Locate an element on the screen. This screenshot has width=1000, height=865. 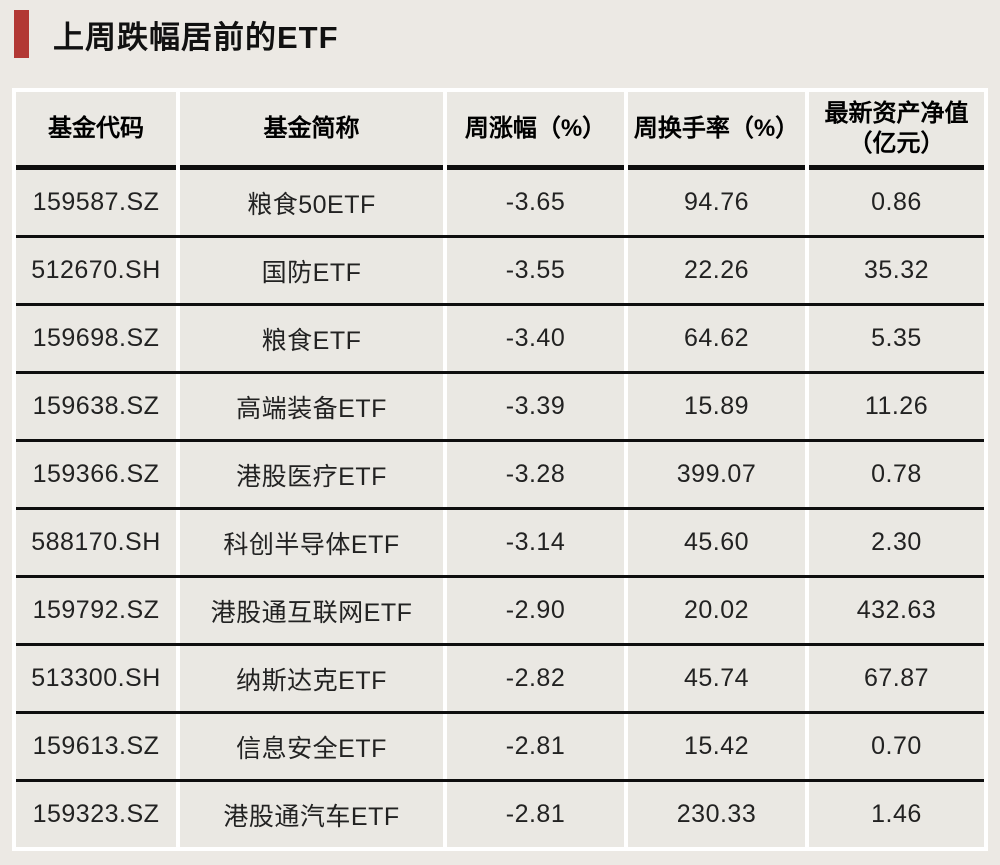
table-cell-weekly_change_pct: -3.40 is located at coordinates (535, 338).